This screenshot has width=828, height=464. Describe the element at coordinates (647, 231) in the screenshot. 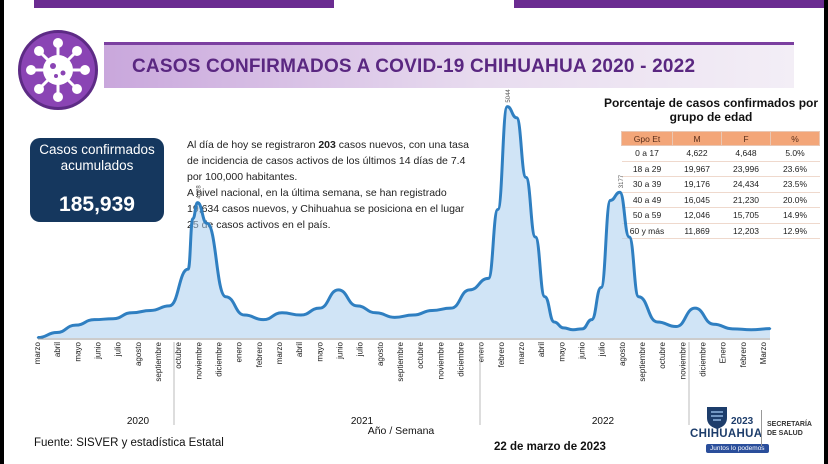

I see `age-group-cell: 60 y más` at that location.